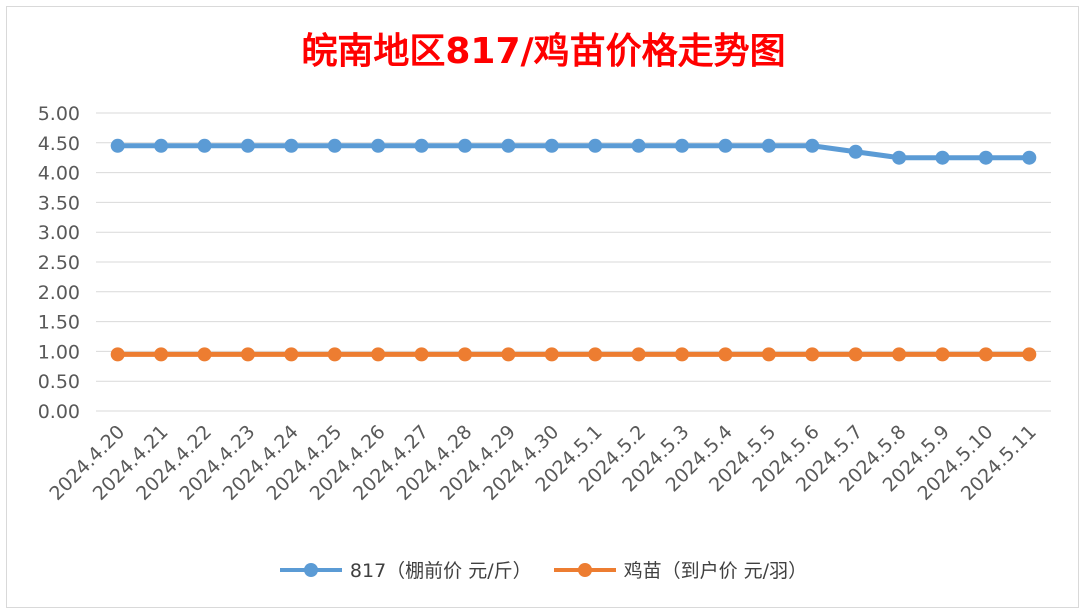  What do you see at coordinates (543, 51) in the screenshot?
I see `chart-title: 皖南地区817/鸡苗价格走势图` at bounding box center [543, 51].